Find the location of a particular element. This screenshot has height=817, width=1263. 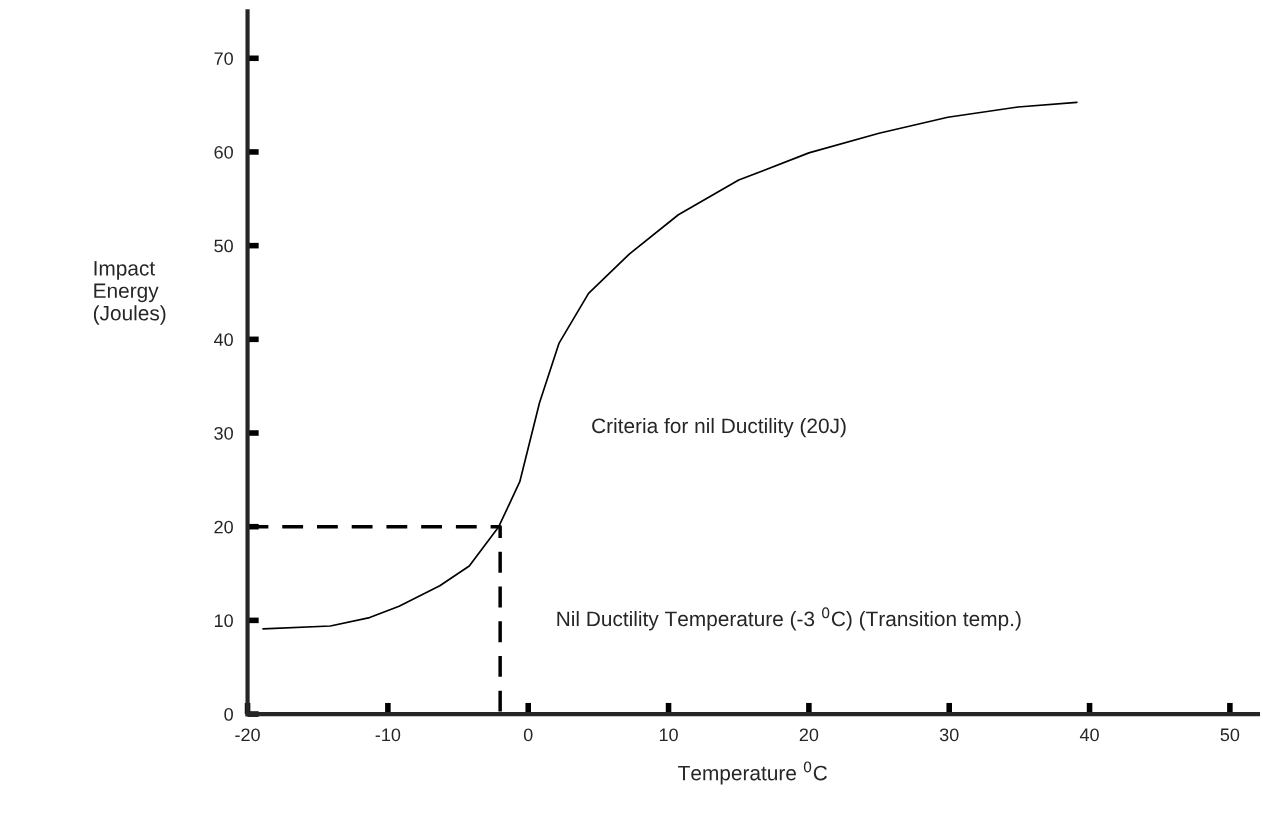

x-tick-label: 30 is located at coordinates (949, 735).